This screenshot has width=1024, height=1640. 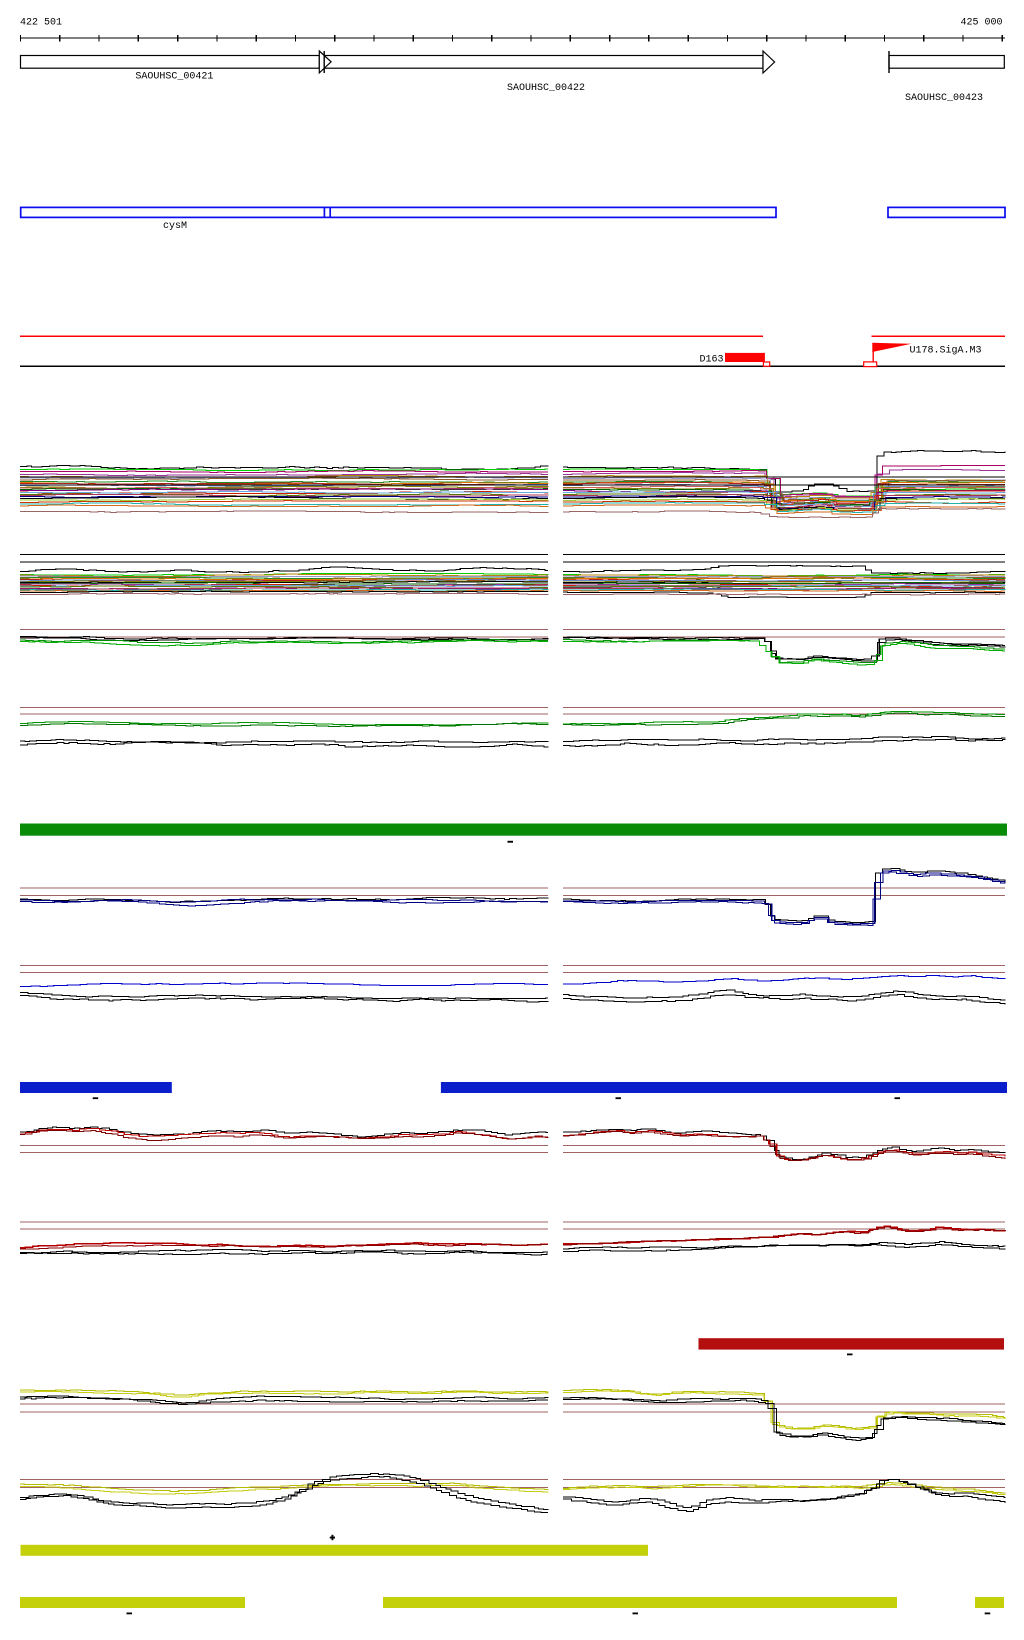 I want to click on svg-text: U178.SigA.M3, so click(x=946, y=351).